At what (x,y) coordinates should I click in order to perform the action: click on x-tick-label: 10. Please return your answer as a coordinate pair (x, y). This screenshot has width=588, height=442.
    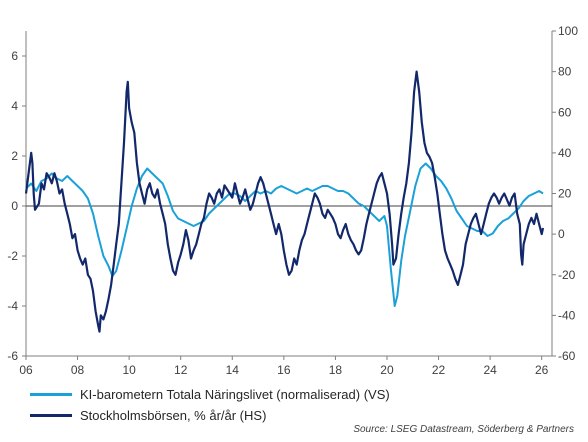
    Looking at the image, I should click on (129, 370).